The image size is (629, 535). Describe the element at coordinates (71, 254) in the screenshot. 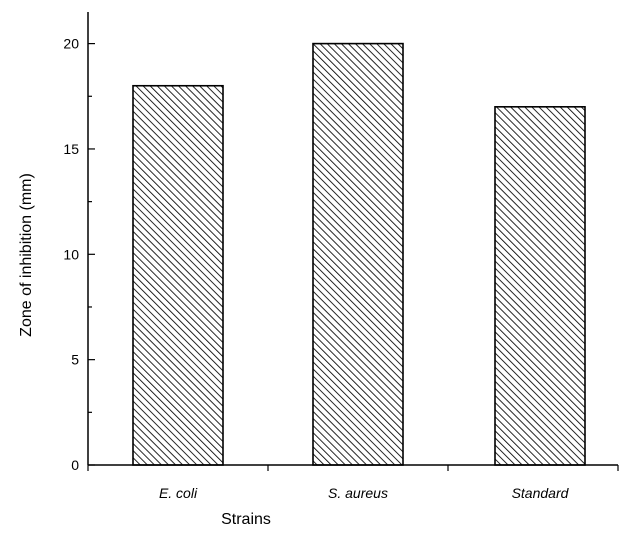

I see `y-tick-label-2: 10` at that location.